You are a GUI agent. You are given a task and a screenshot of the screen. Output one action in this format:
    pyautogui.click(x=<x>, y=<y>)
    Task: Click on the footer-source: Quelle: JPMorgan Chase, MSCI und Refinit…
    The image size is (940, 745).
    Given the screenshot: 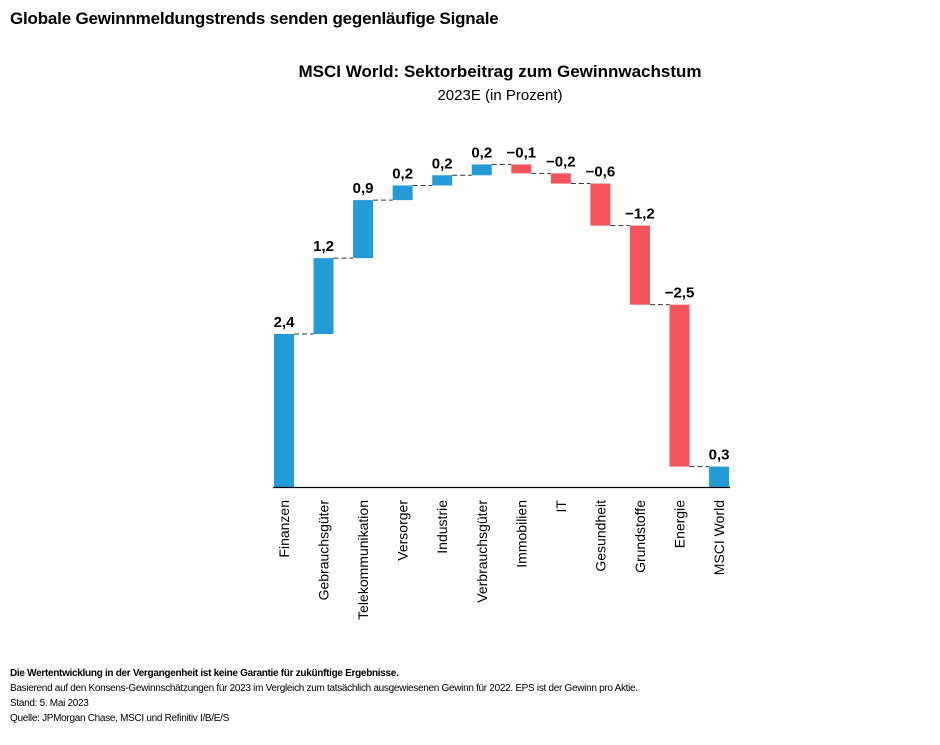 What is the action you would take?
    pyautogui.click(x=119, y=718)
    